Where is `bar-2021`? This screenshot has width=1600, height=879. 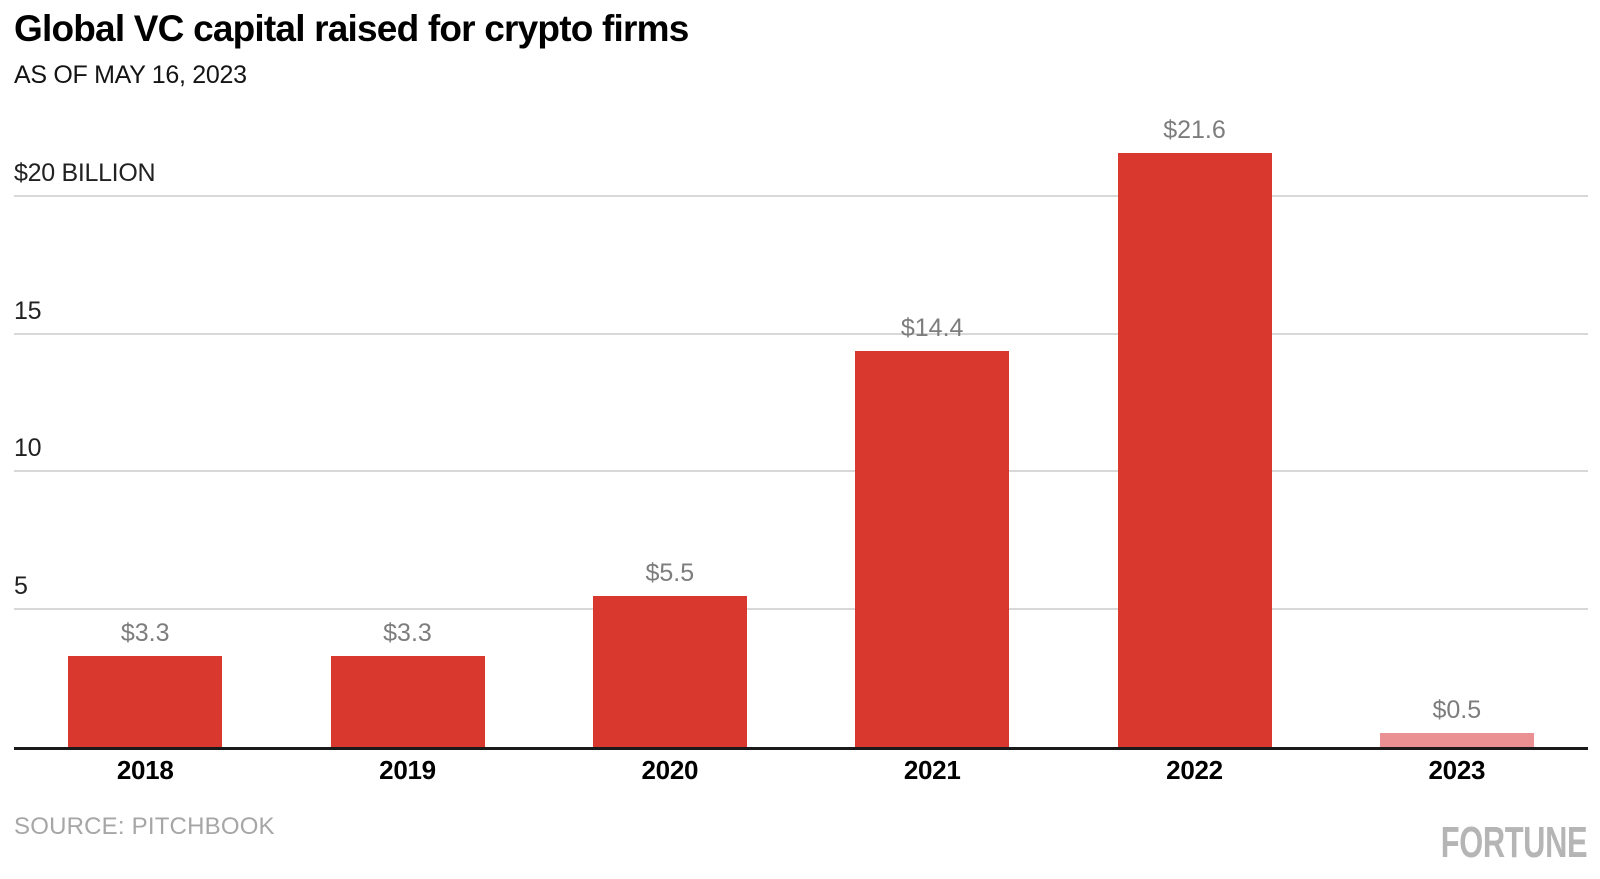
bar-2021 is located at coordinates (932, 549).